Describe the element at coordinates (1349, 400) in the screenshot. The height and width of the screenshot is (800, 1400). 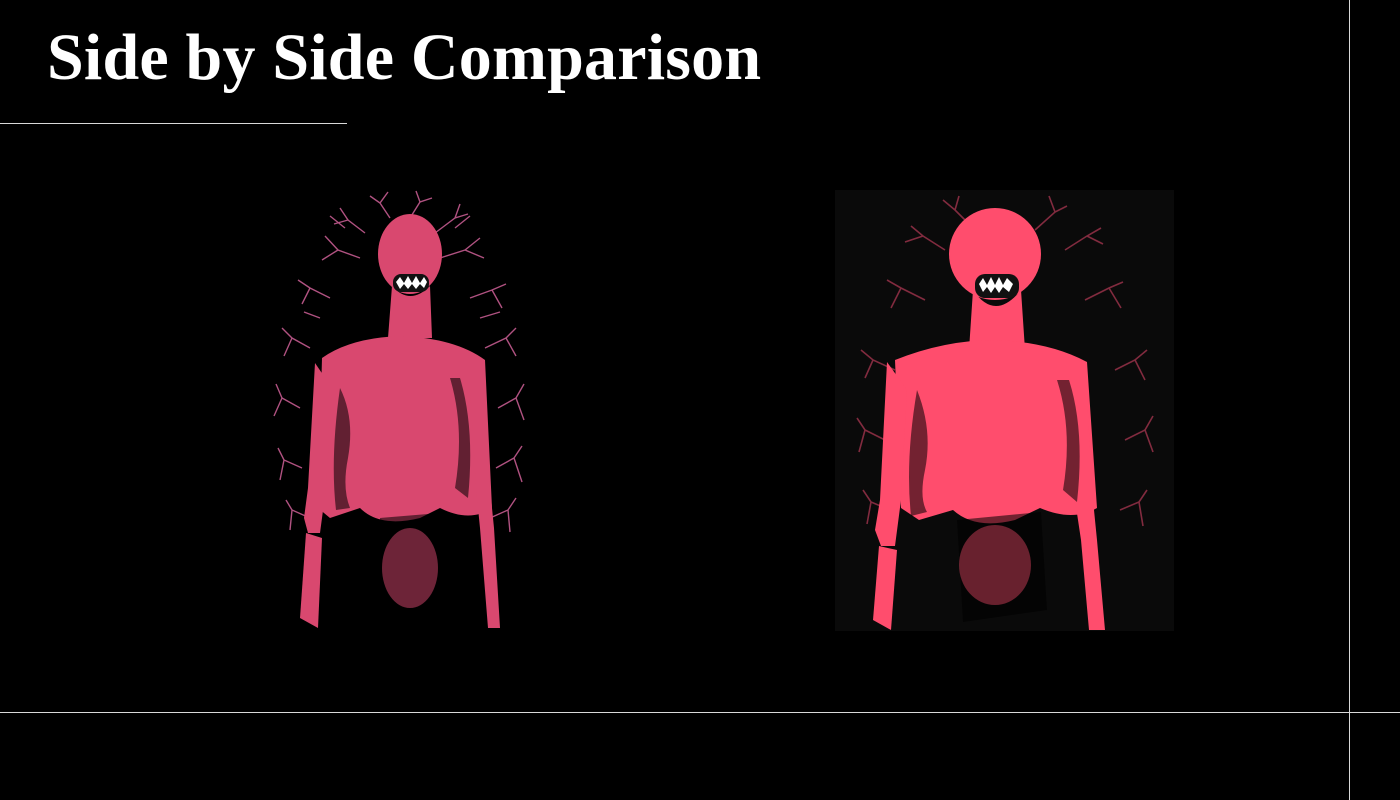
I see `right-edge-divider` at that location.